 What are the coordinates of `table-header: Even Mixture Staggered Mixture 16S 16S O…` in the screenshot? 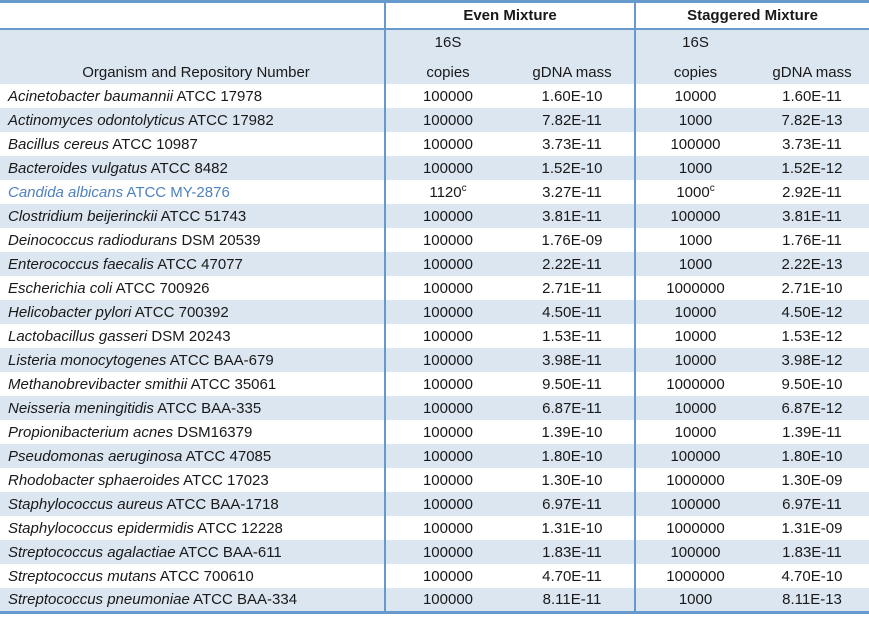 It's located at (434, 42).